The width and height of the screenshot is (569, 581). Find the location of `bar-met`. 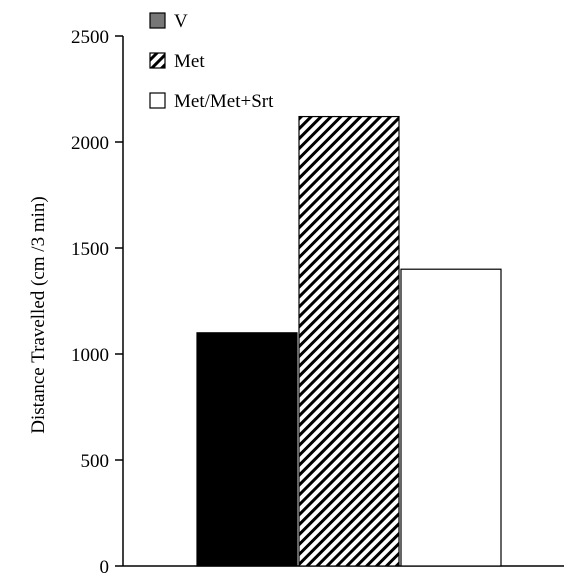

bar-met is located at coordinates (349, 341).